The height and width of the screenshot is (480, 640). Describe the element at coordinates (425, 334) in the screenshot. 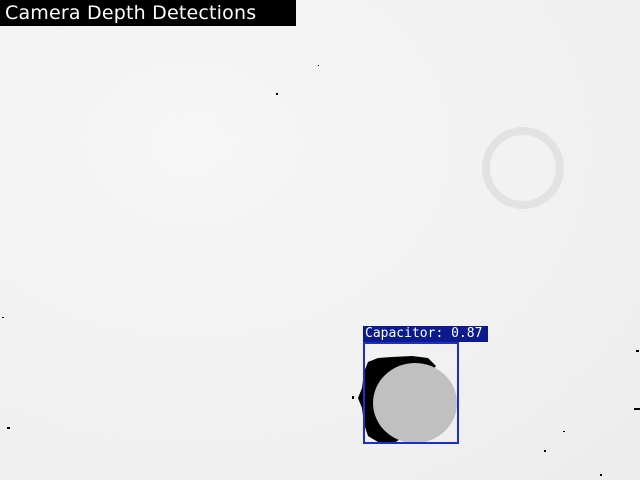

I see `detection-label: Capacitor: 0.87` at that location.